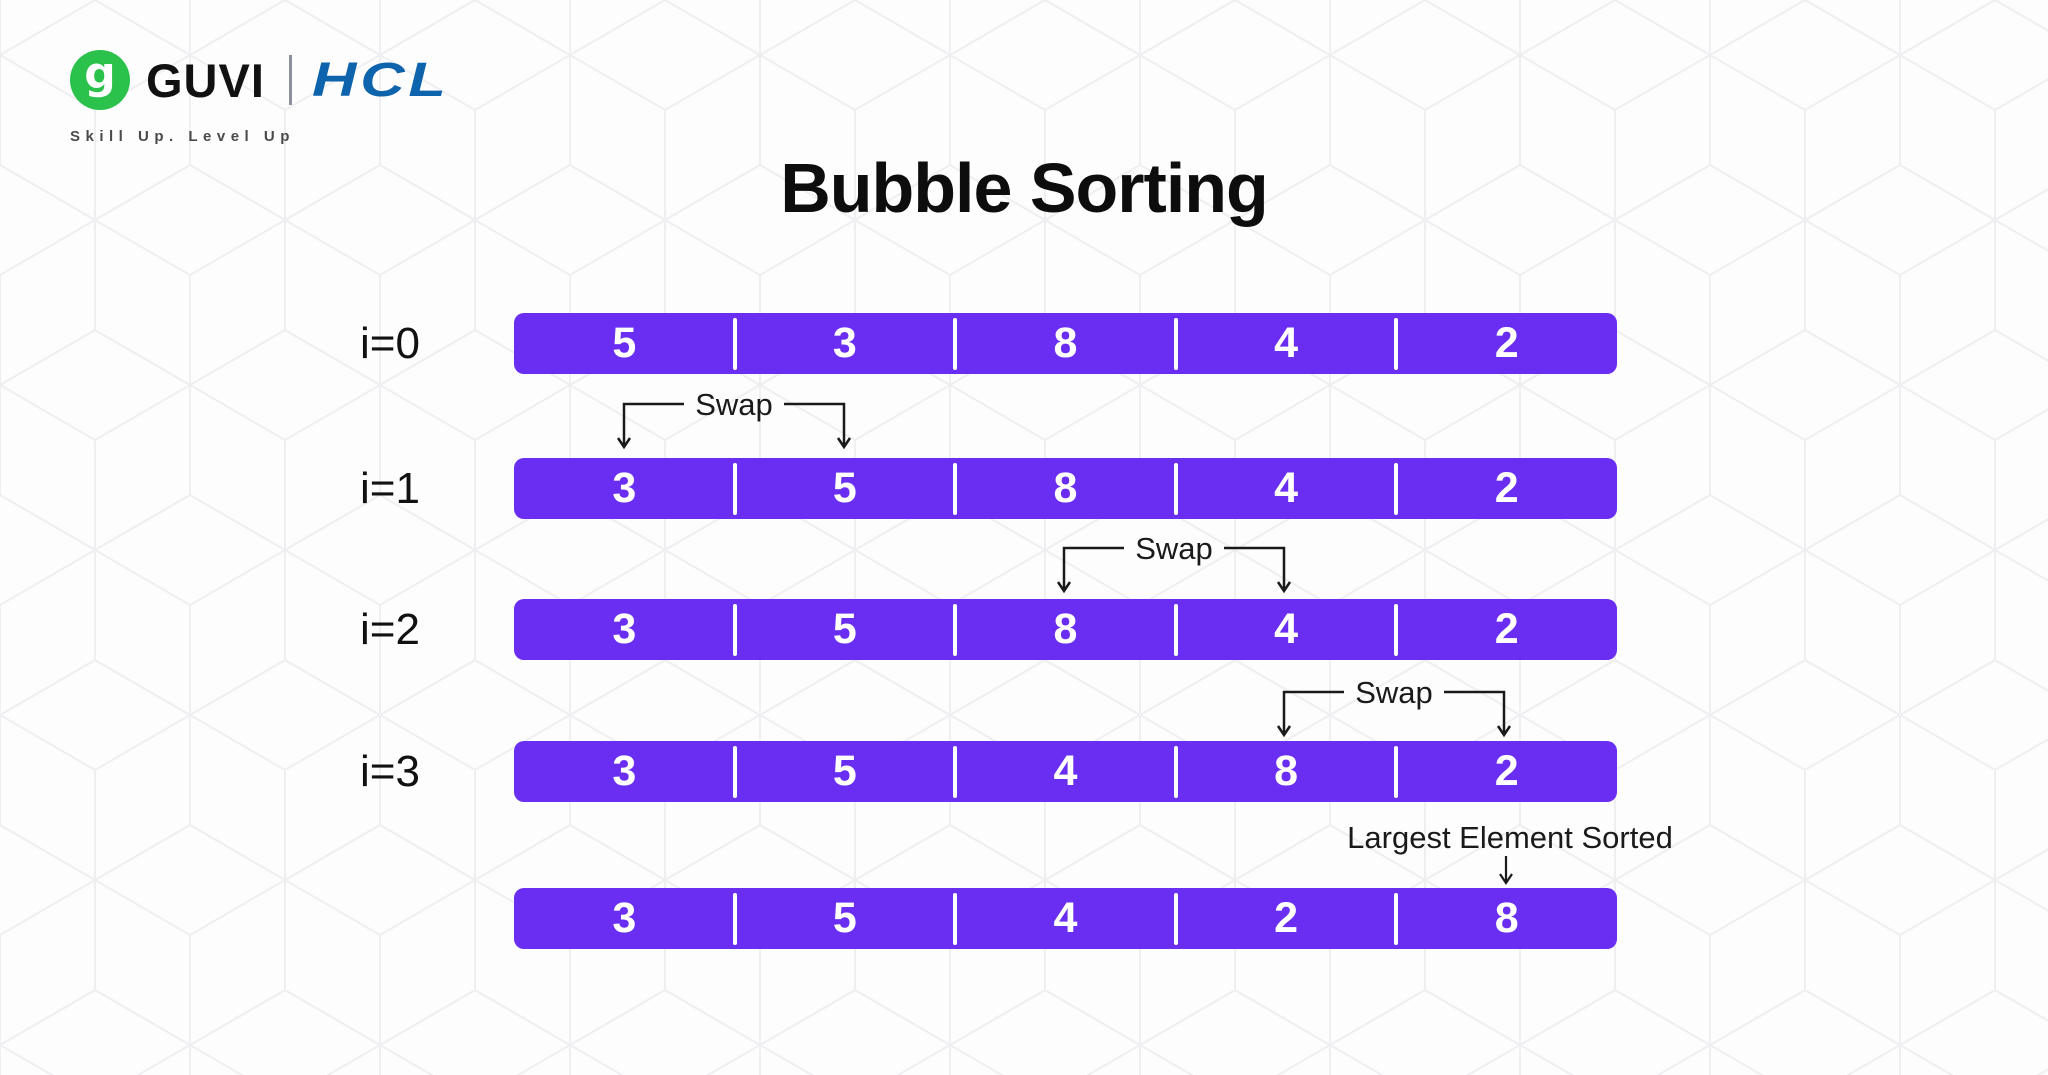 Image resolution: width=2048 pixels, height=1075 pixels. What do you see at coordinates (182, 136) in the screenshot?
I see `logo-tagline: Skill Up. Level Up` at bounding box center [182, 136].